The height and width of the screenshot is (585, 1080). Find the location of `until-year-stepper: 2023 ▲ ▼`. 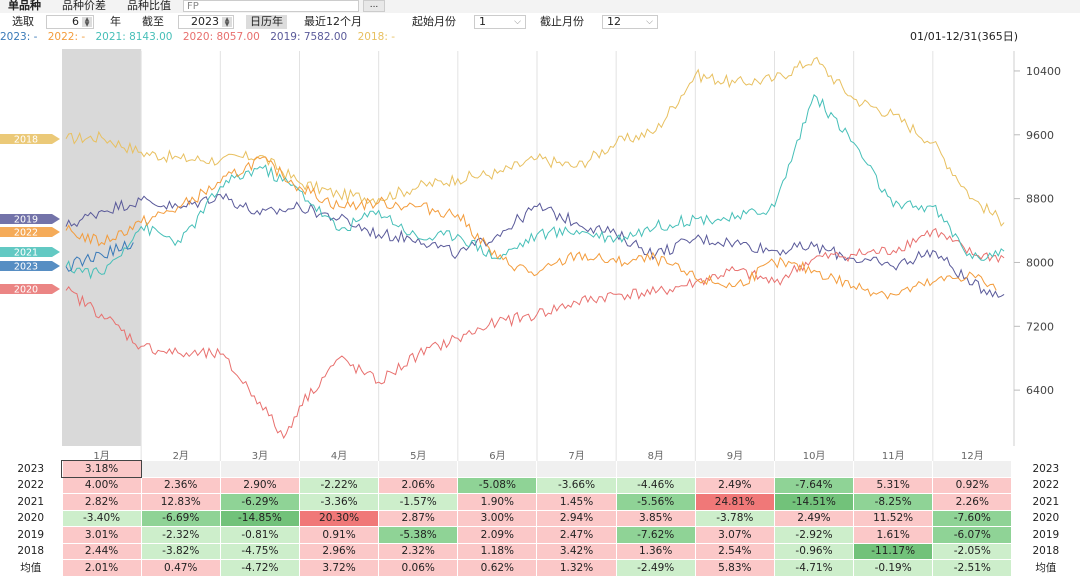

until-year-stepper: 2023 ▲ ▼ is located at coordinates (206, 22).